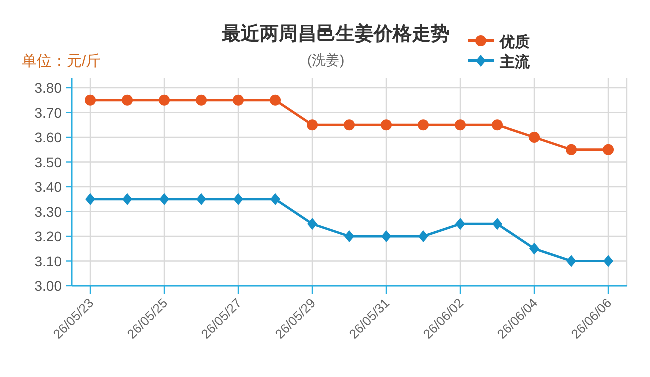 The image size is (650, 377). I want to click on chart-title: 最近两周昌邑生姜价格走势, so click(335, 34).